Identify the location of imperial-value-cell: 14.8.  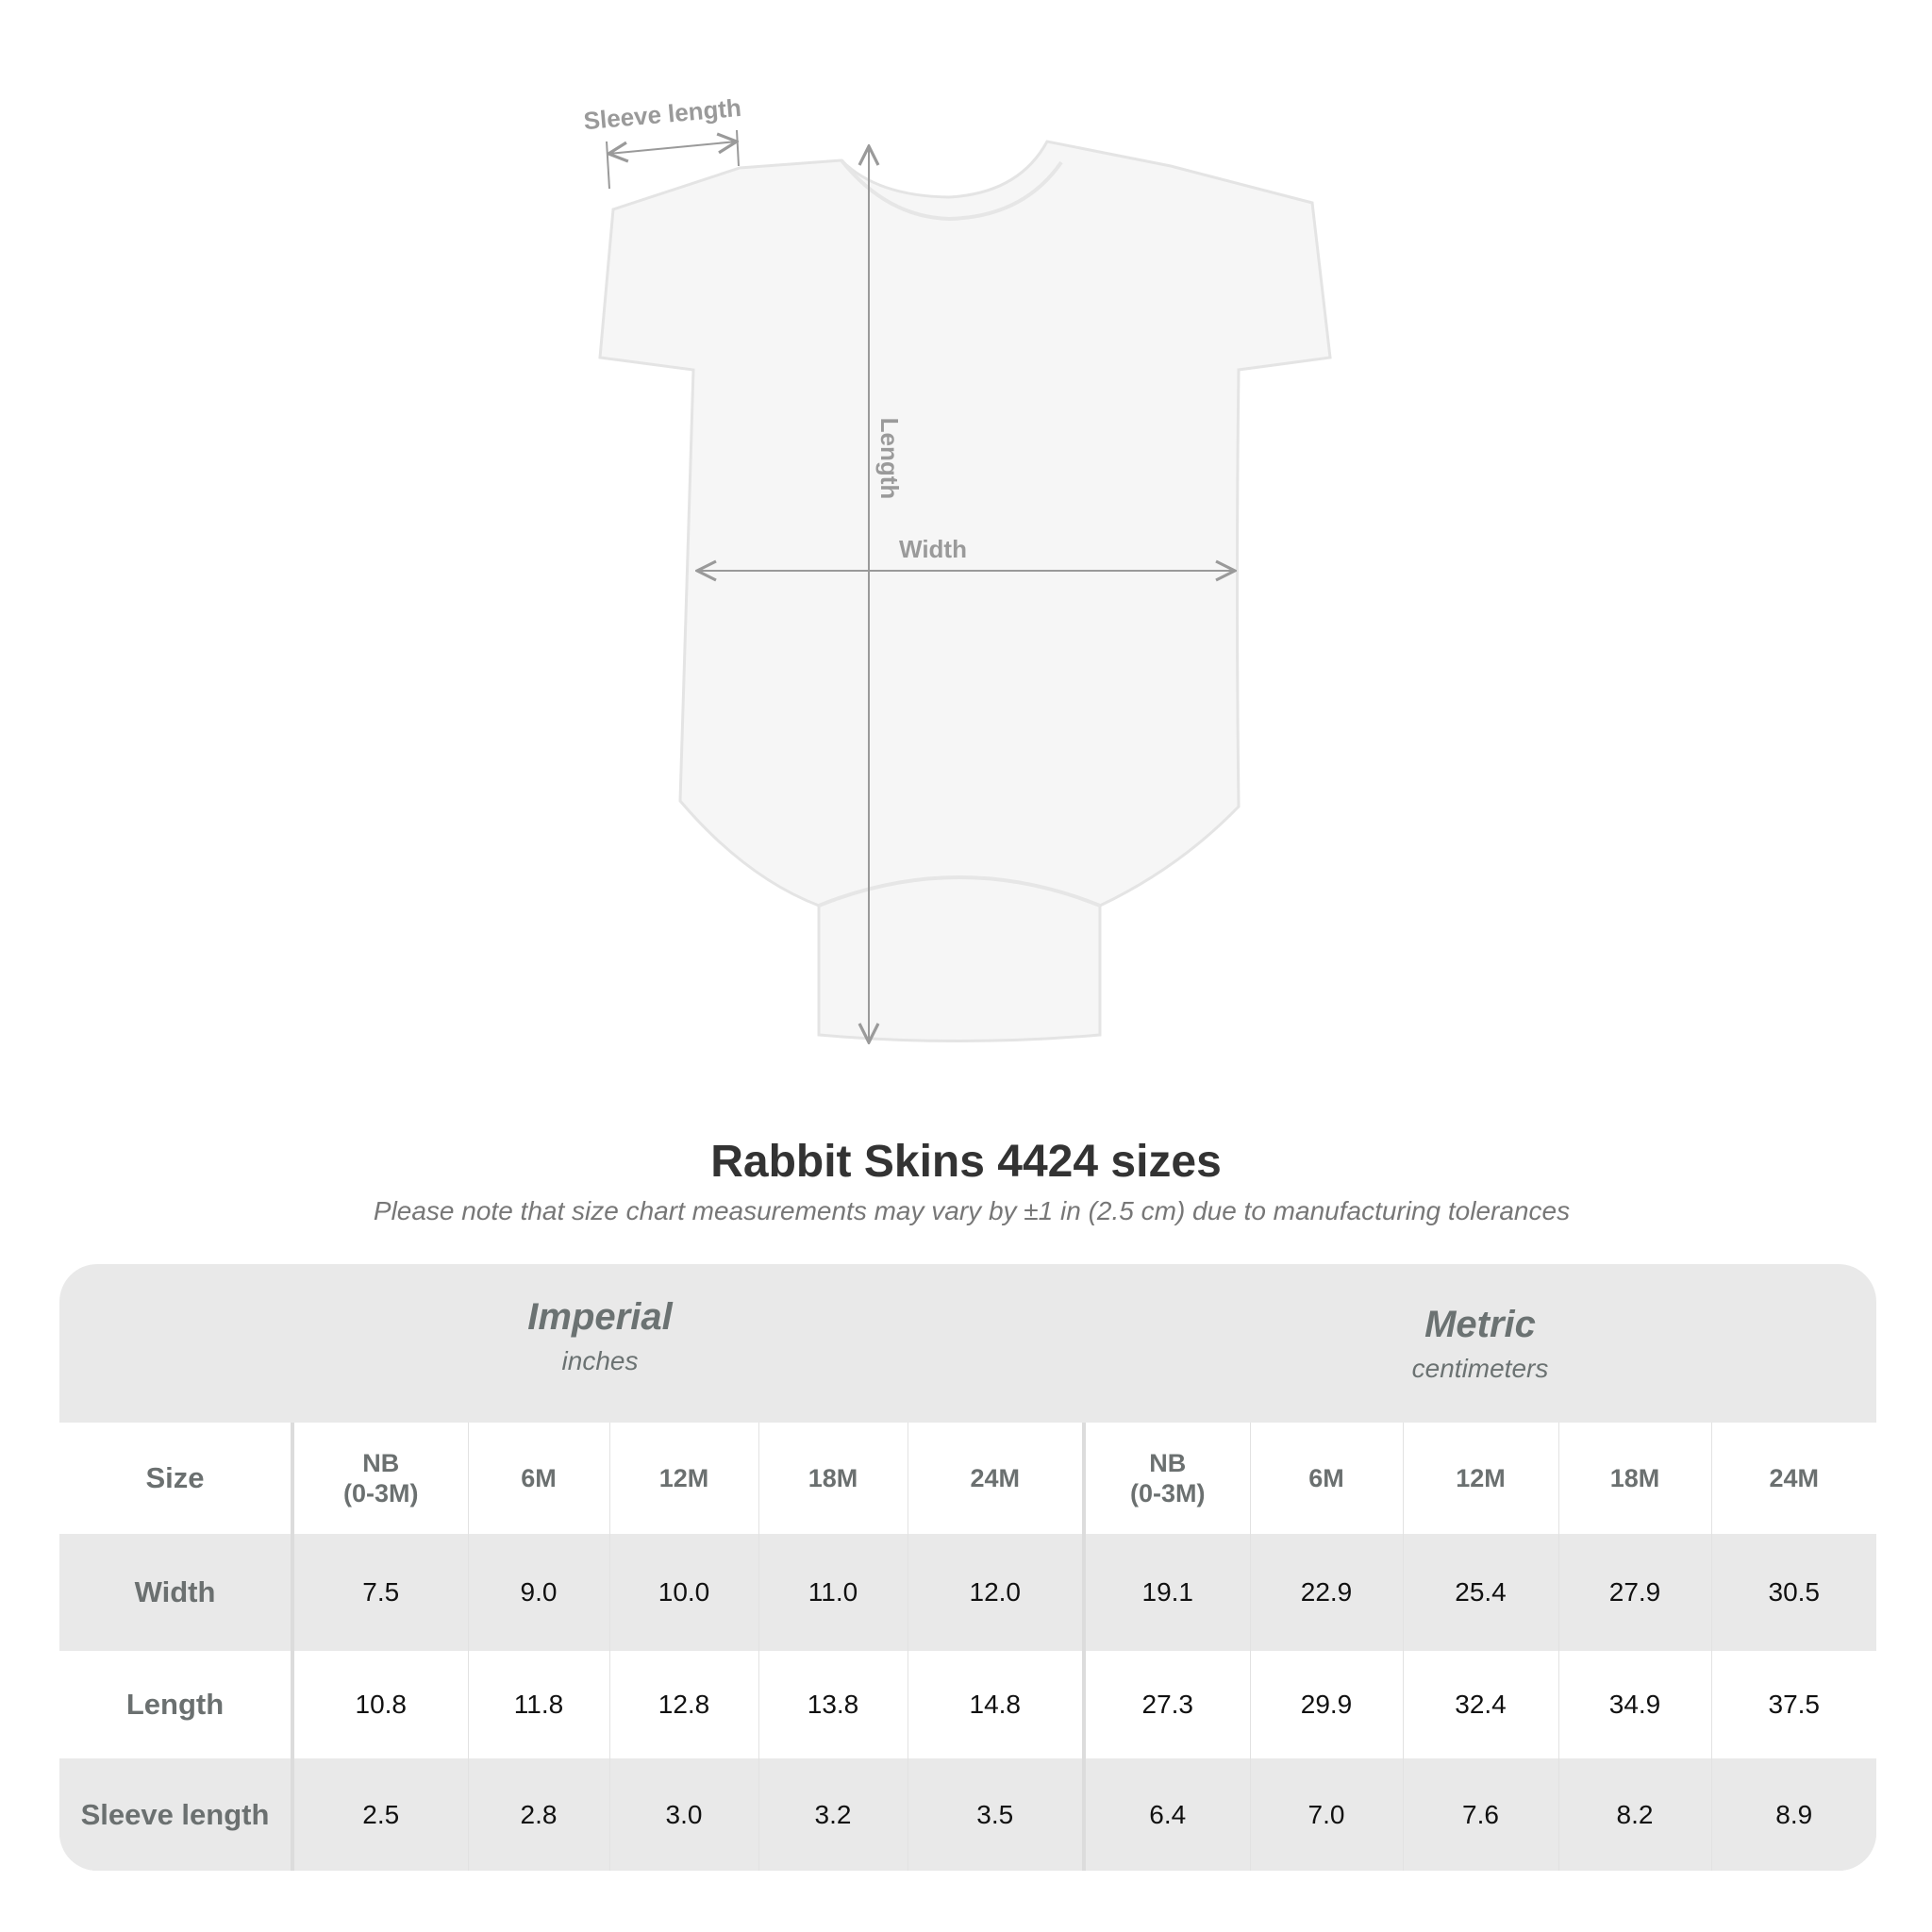
(996, 1704).